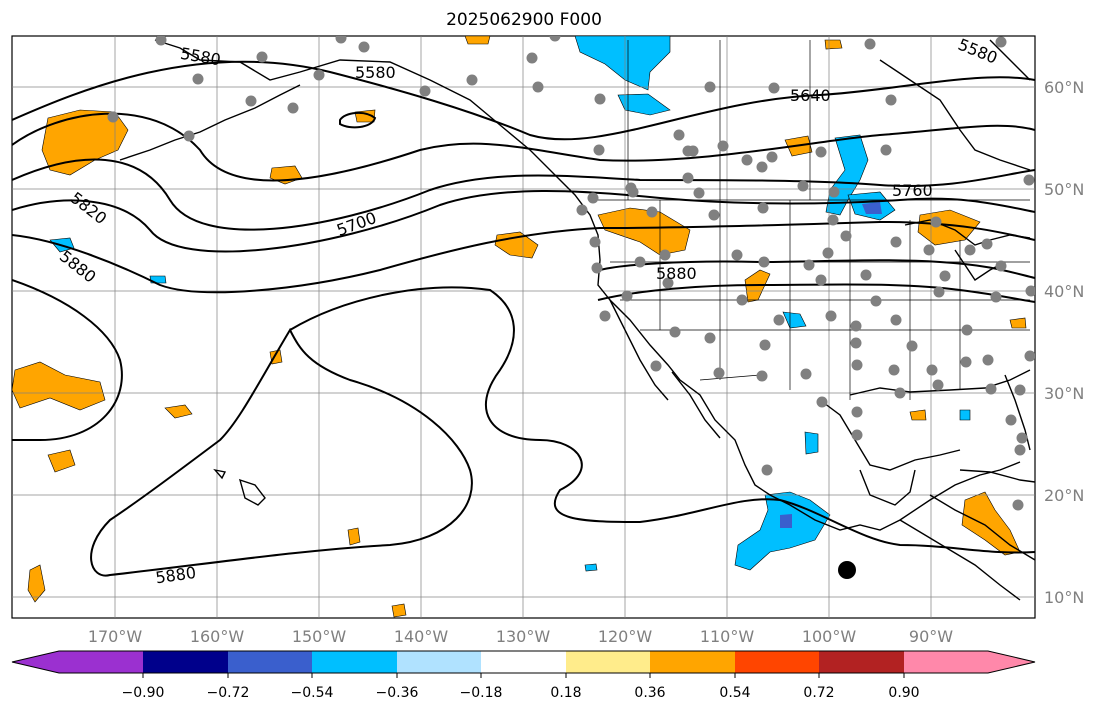 The height and width of the screenshot is (712, 1105). Describe the element at coordinates (375, 72) in the screenshot. I see `contour-label: 5580` at that location.